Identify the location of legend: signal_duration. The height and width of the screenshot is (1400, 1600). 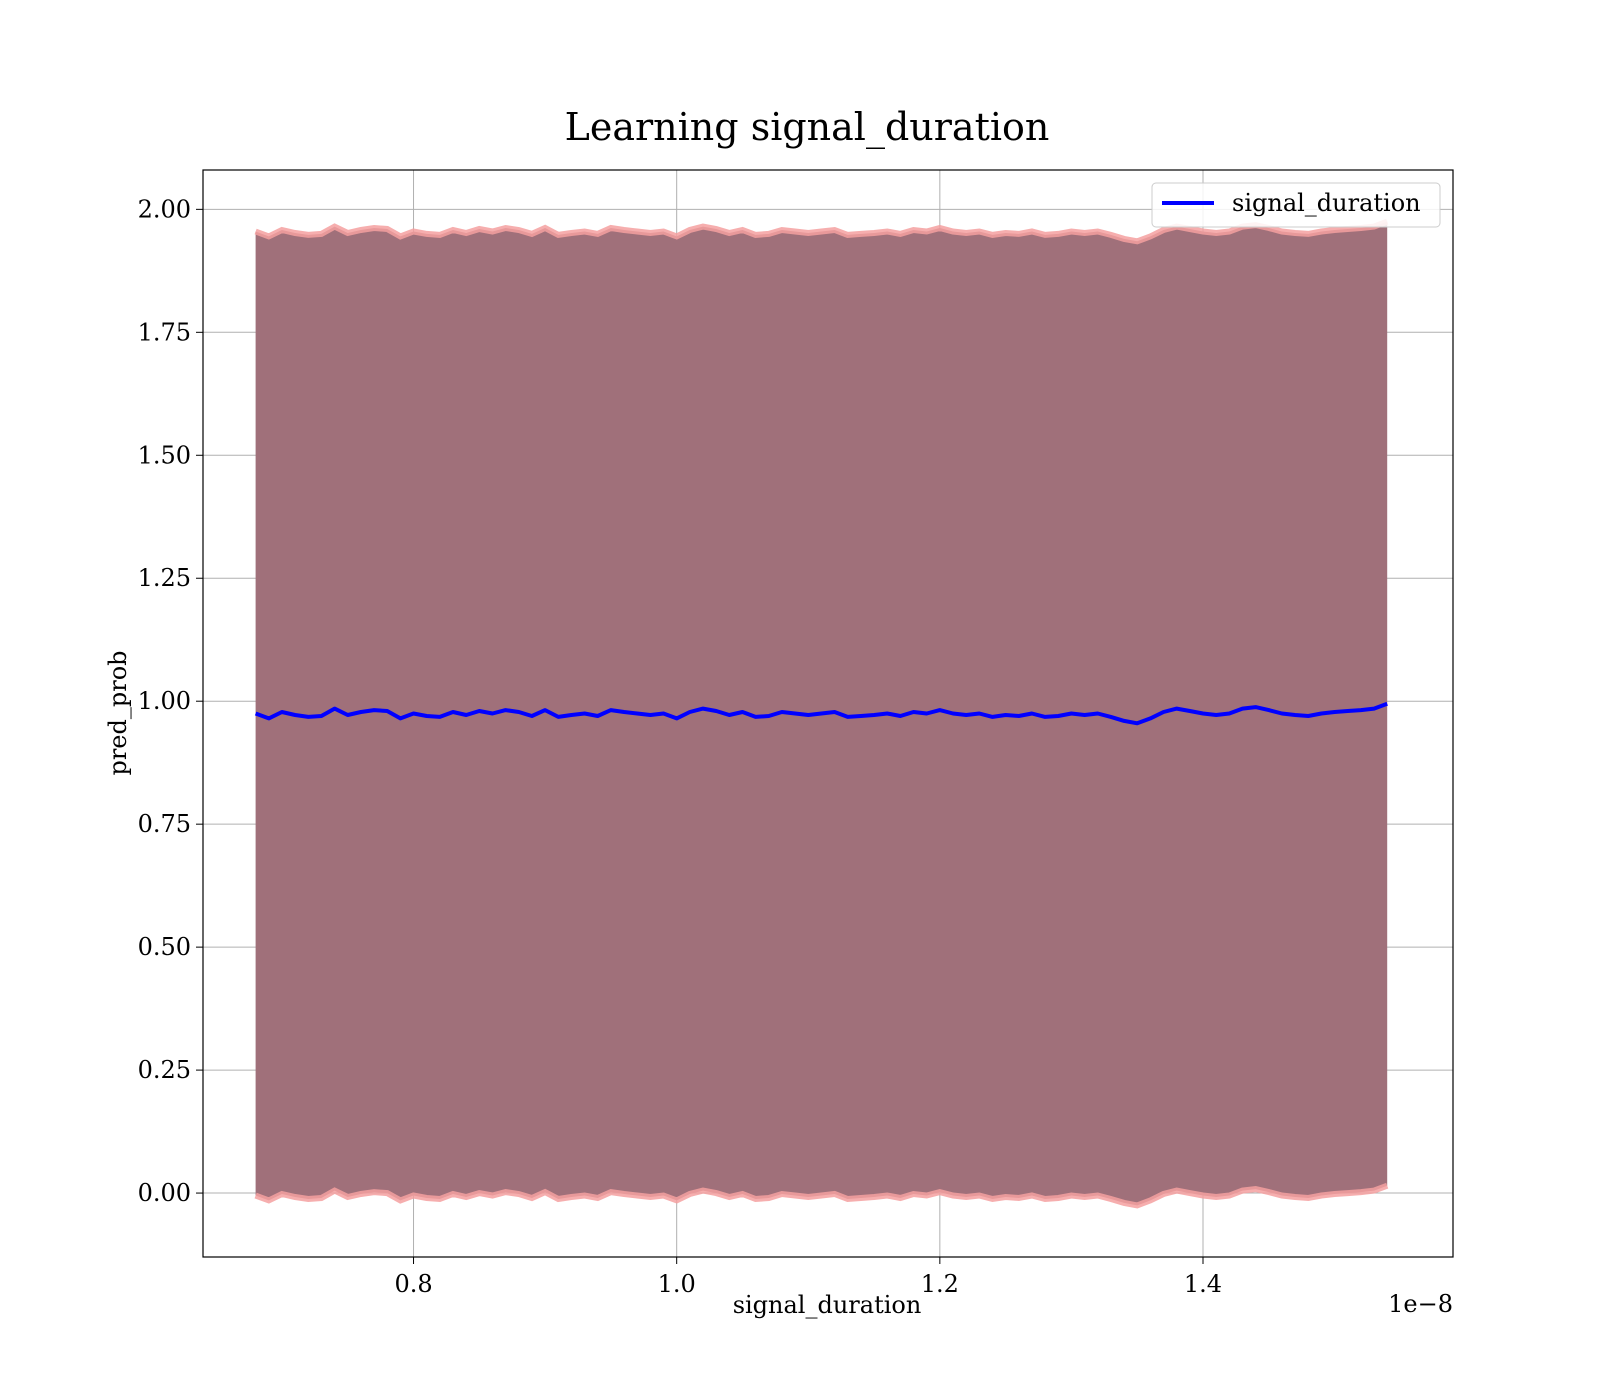
(1296, 205).